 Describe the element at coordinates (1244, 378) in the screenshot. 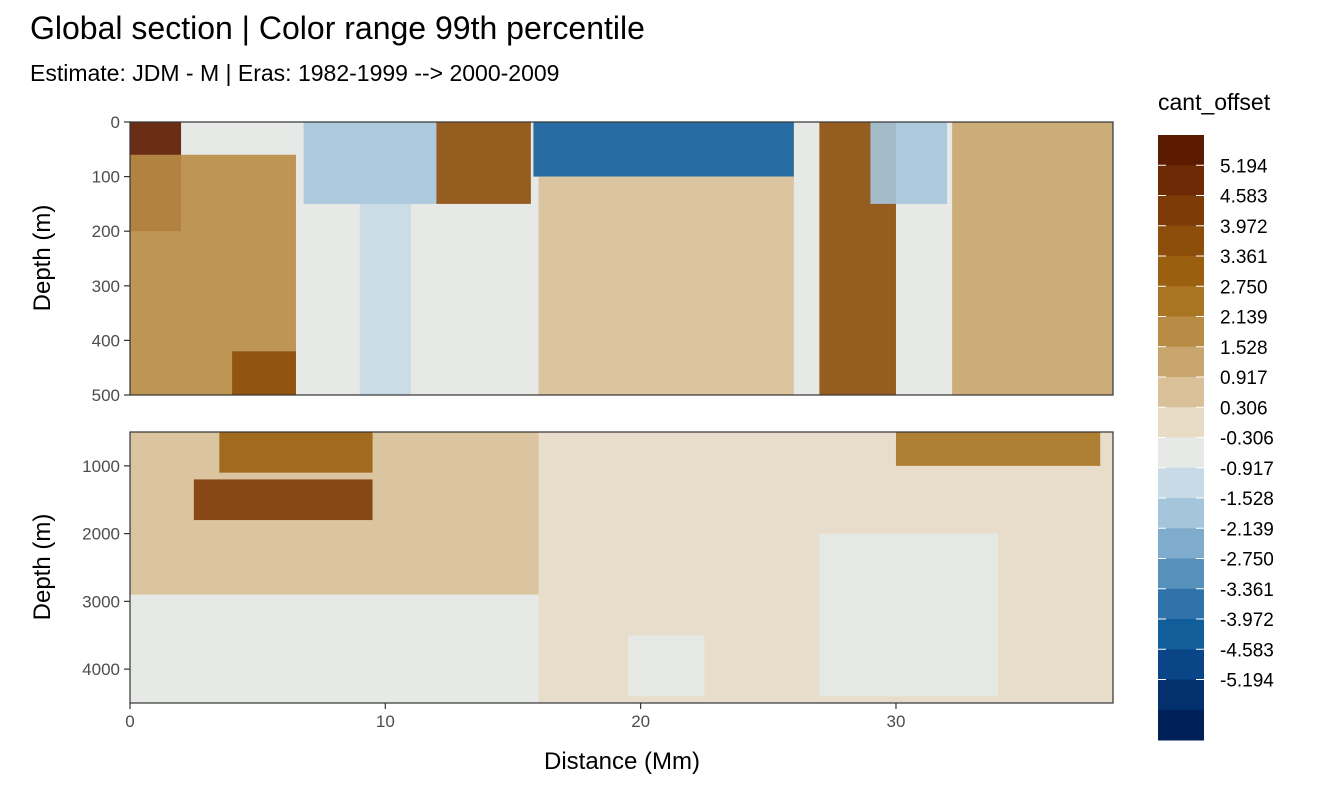

I see `legend-label: 0.917` at that location.